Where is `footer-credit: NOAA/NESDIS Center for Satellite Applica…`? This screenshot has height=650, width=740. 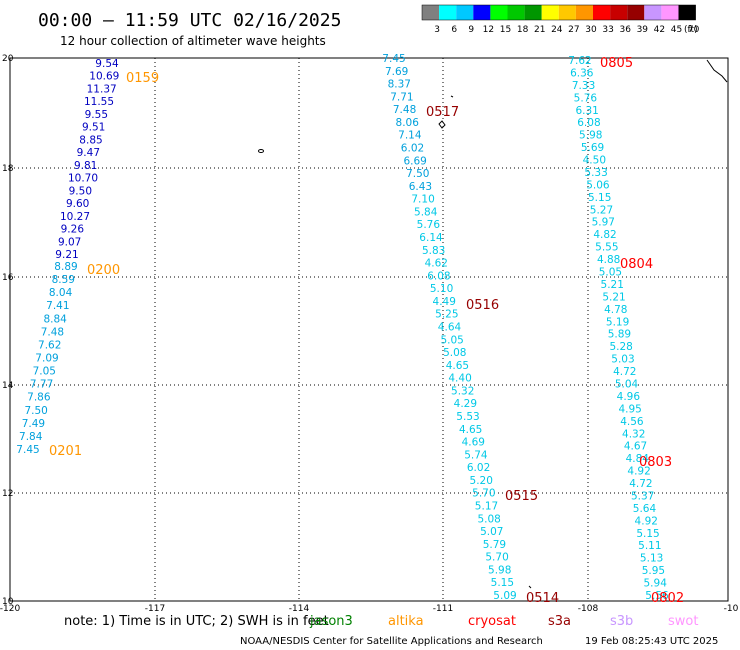
footer-credit: NOAA/NESDIS Center for Satellite Applica… is located at coordinates (391, 641).